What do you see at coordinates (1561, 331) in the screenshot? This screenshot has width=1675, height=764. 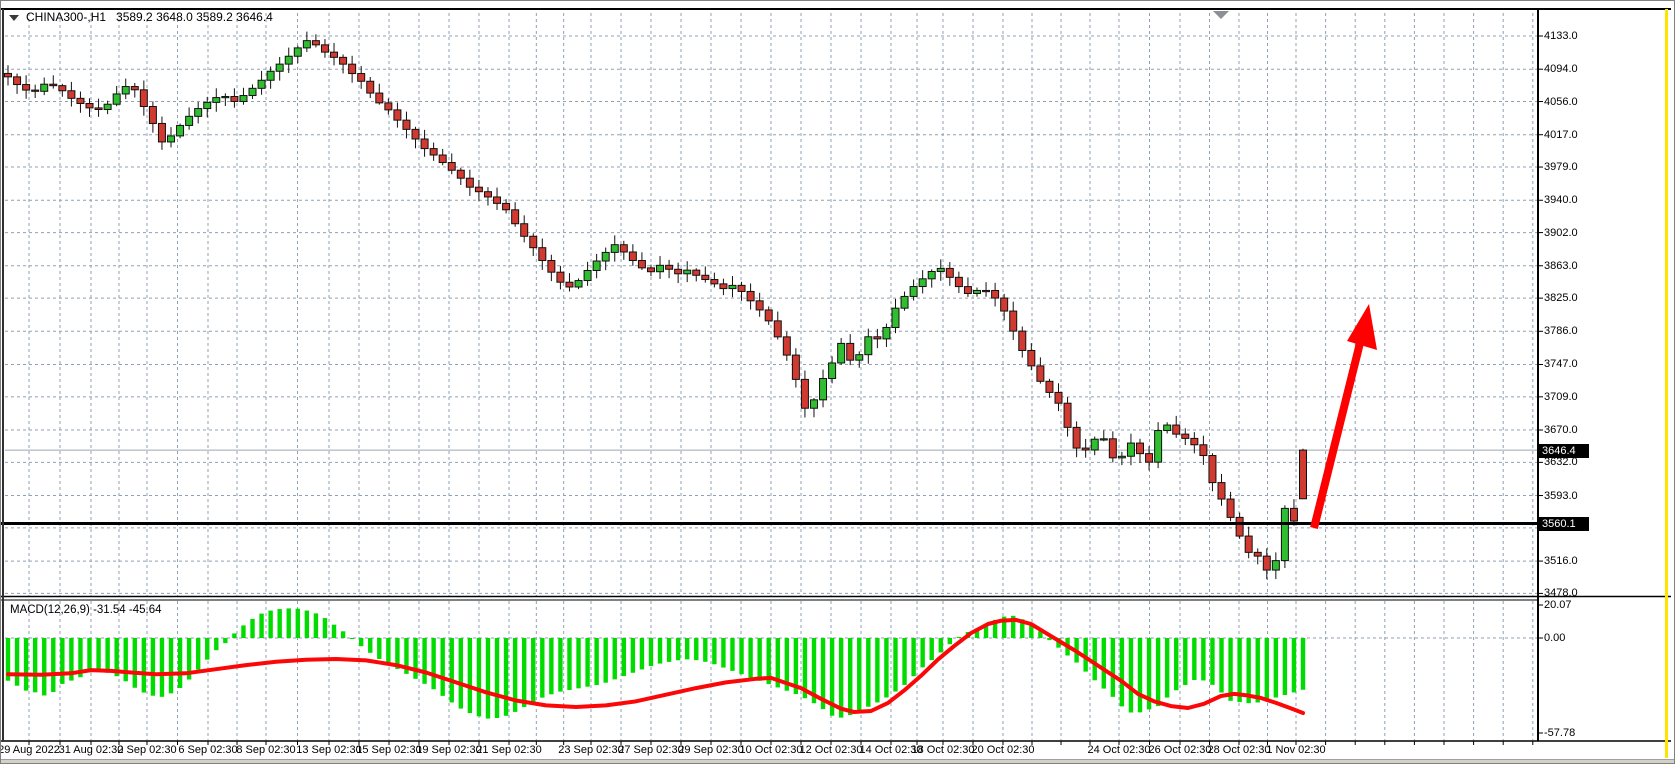 I see `price-axis-label: 3786.0` at bounding box center [1561, 331].